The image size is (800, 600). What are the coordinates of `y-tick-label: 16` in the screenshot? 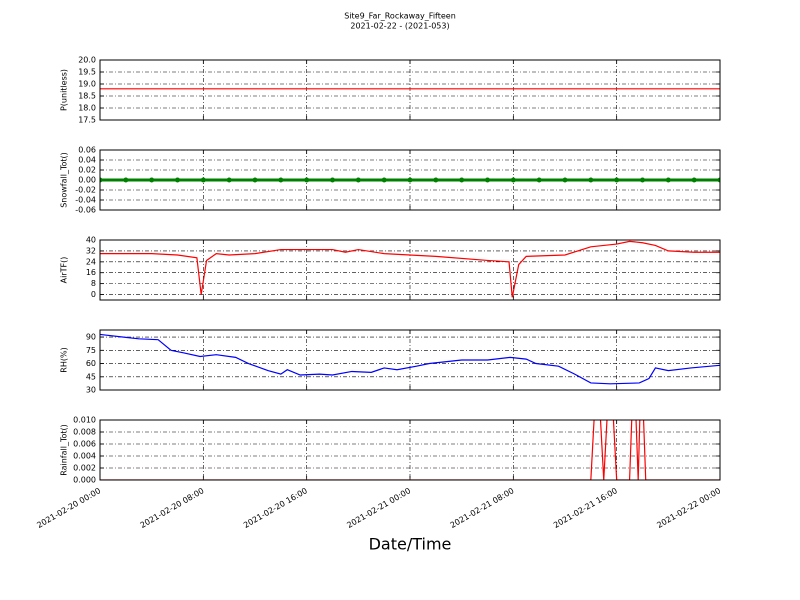 It's located at (91, 272).